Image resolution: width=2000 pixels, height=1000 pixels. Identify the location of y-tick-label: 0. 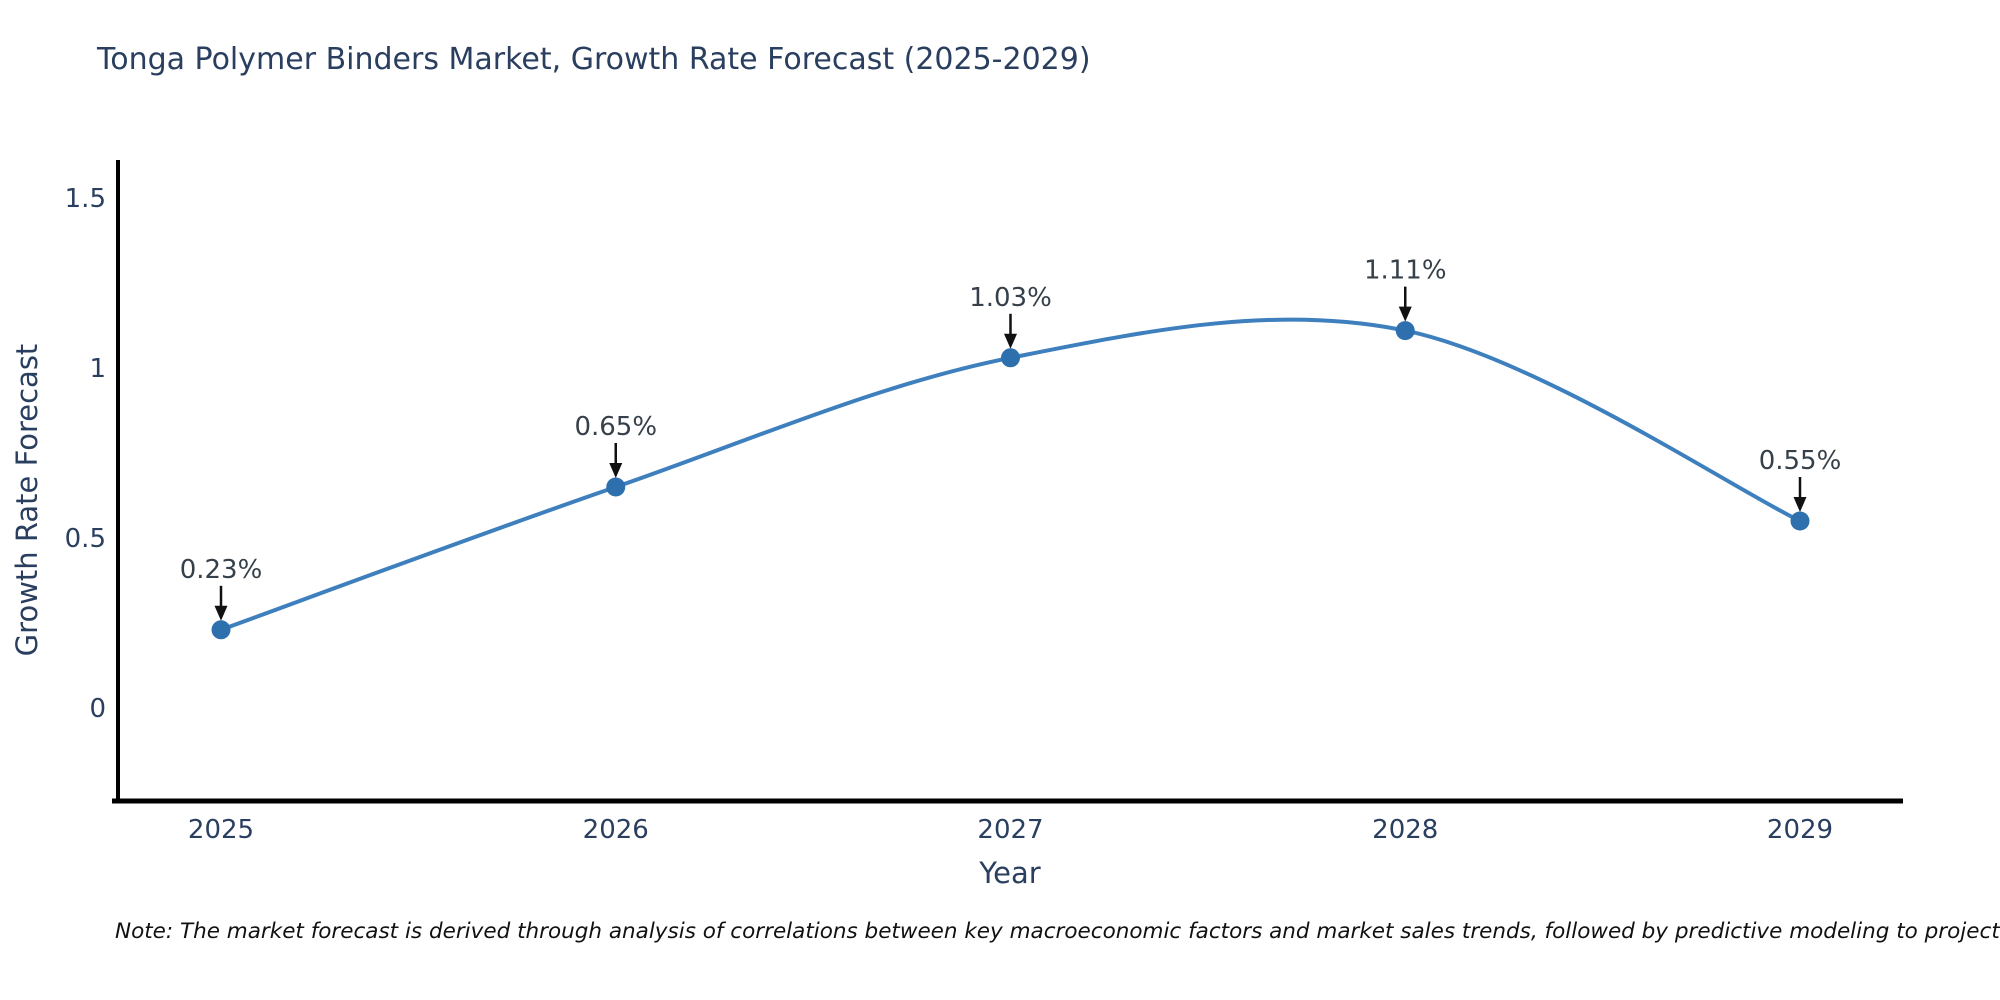
(97, 709).